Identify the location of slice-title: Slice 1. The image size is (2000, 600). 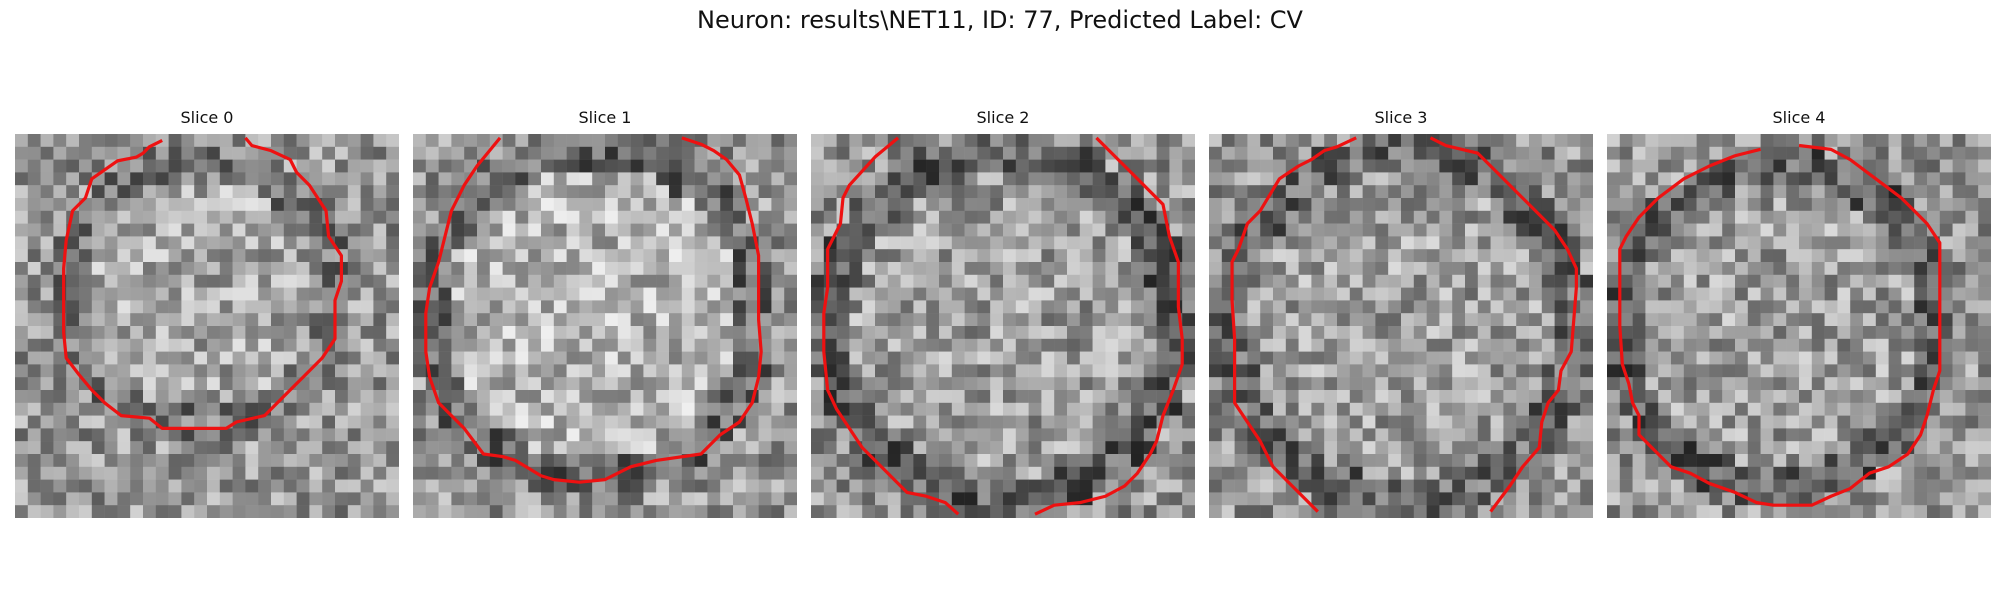
(605, 117).